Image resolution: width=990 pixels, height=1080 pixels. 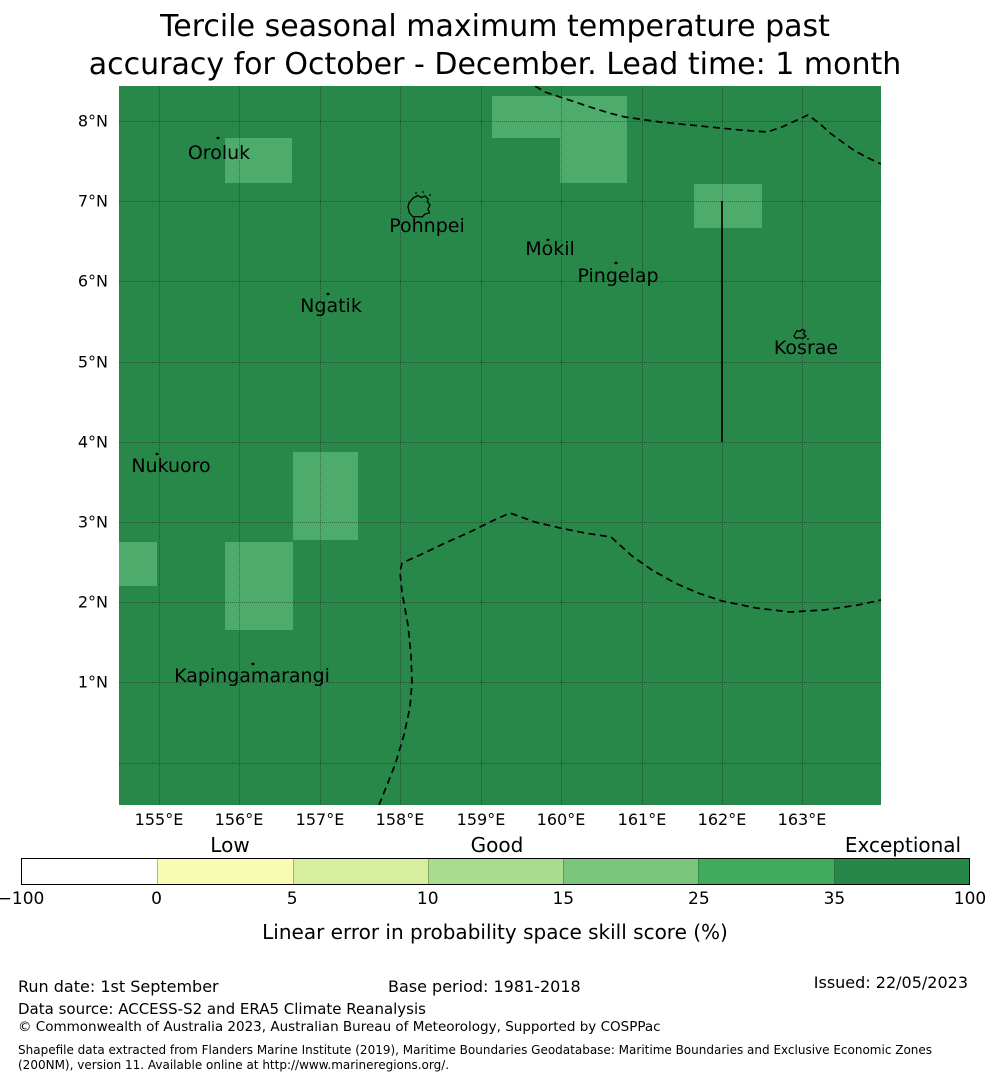 I want to click on y-tick-label: 8°N, so click(x=92, y=121).